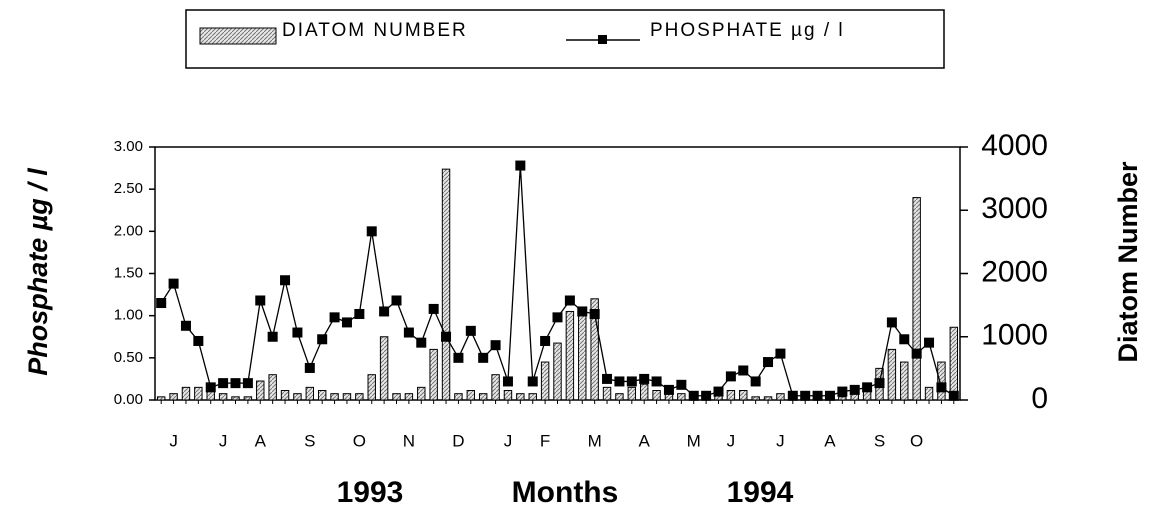 The height and width of the screenshot is (527, 1149). I want to click on legend-label: PHOSPHATE µg / l, so click(747, 30).